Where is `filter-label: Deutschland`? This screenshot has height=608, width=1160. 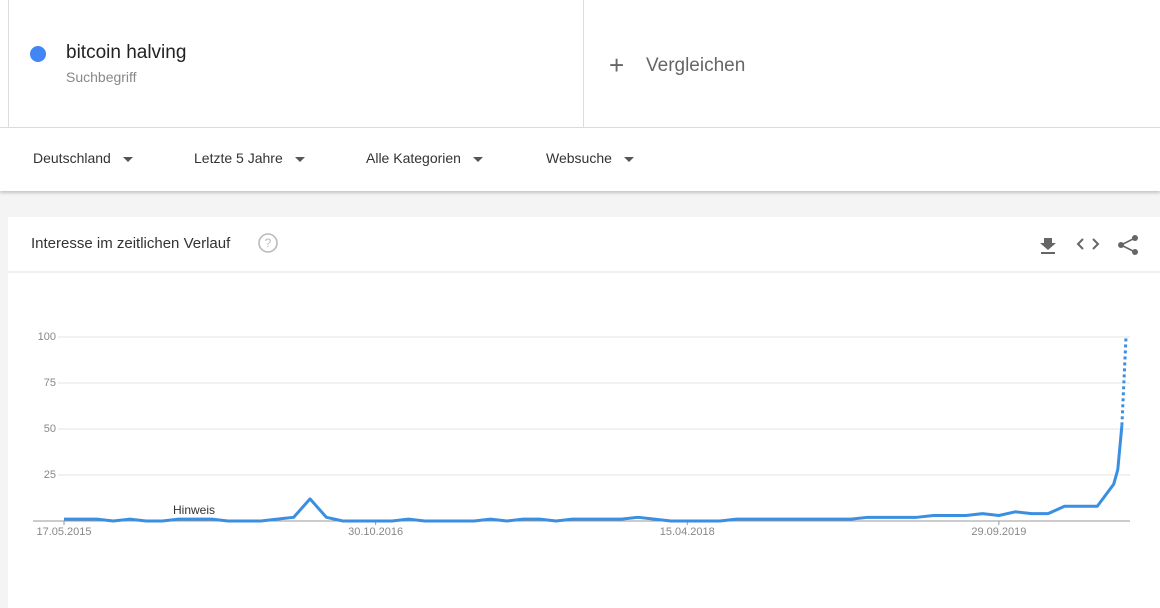 filter-label: Deutschland is located at coordinates (72, 158).